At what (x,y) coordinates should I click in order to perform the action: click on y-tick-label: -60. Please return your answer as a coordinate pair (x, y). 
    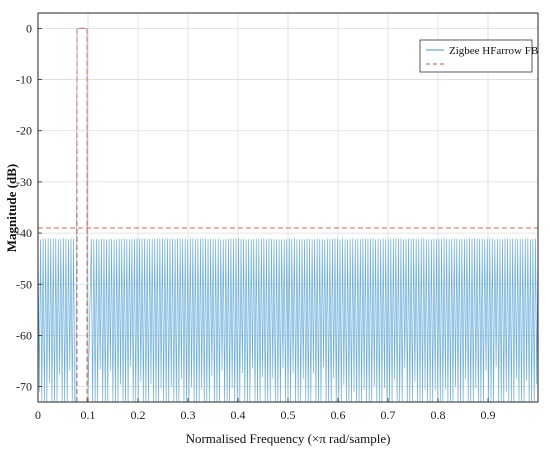
    Looking at the image, I should click on (24, 335).